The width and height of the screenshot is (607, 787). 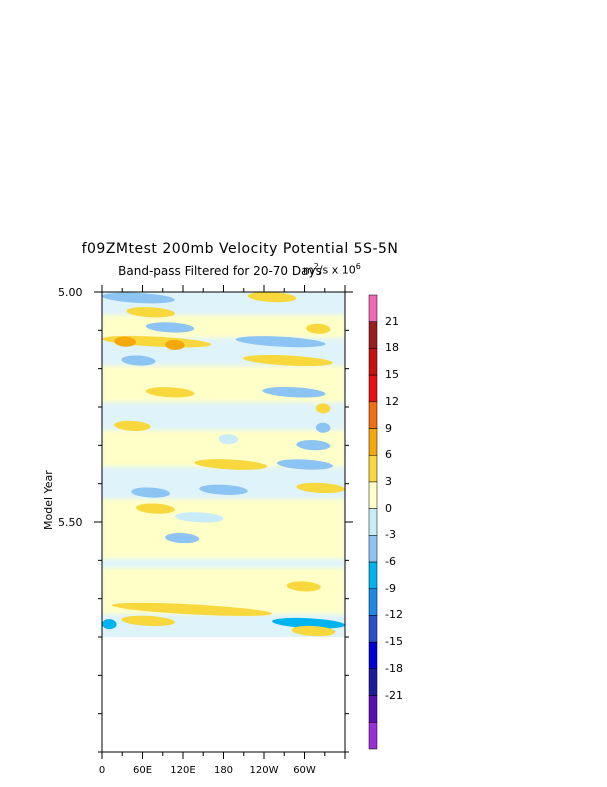 What do you see at coordinates (388, 455) in the screenshot?
I see `colorbar-label: 6` at bounding box center [388, 455].